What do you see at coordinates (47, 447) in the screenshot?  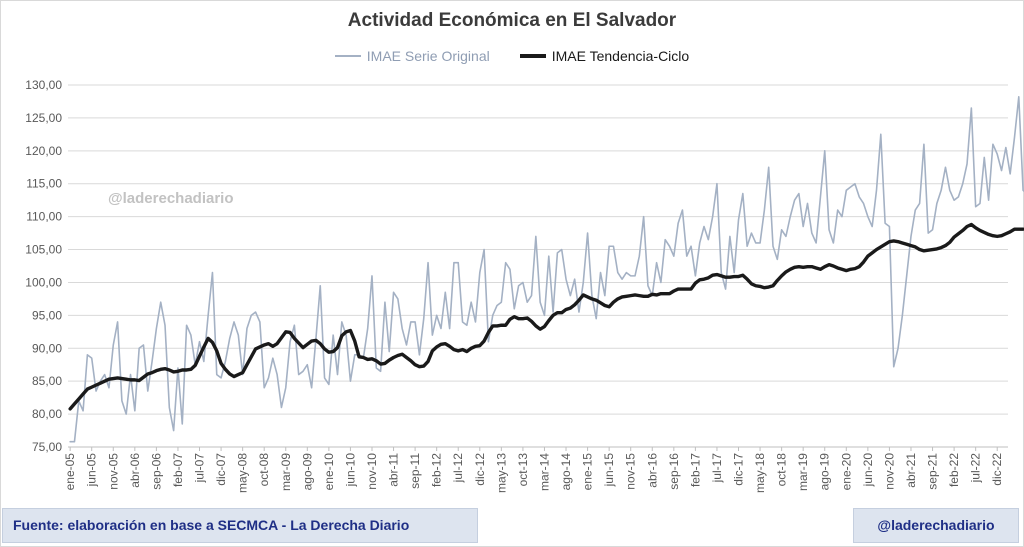 I see `y-tick-label: 75,00` at bounding box center [47, 447].